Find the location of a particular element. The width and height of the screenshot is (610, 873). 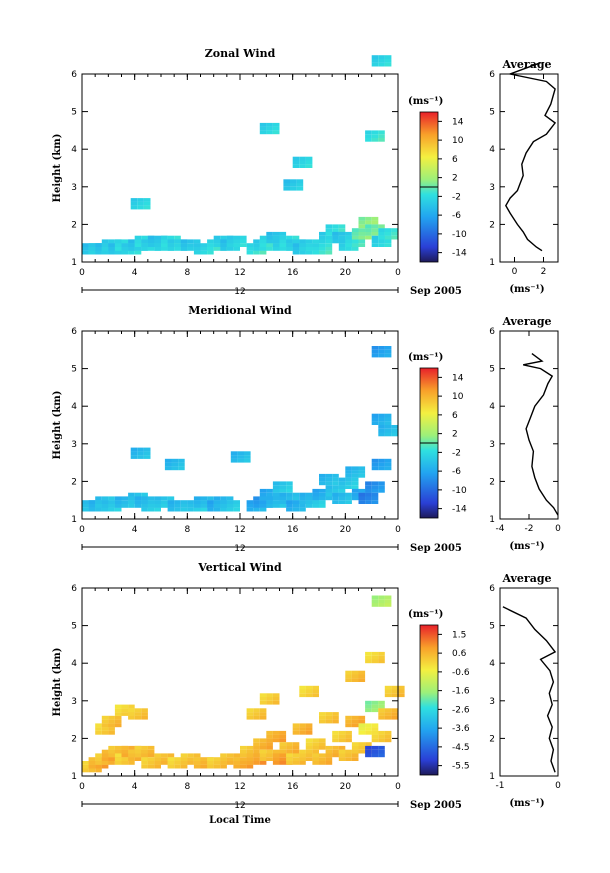

profile-y-tick-label: 1 is located at coordinates (492, 263).